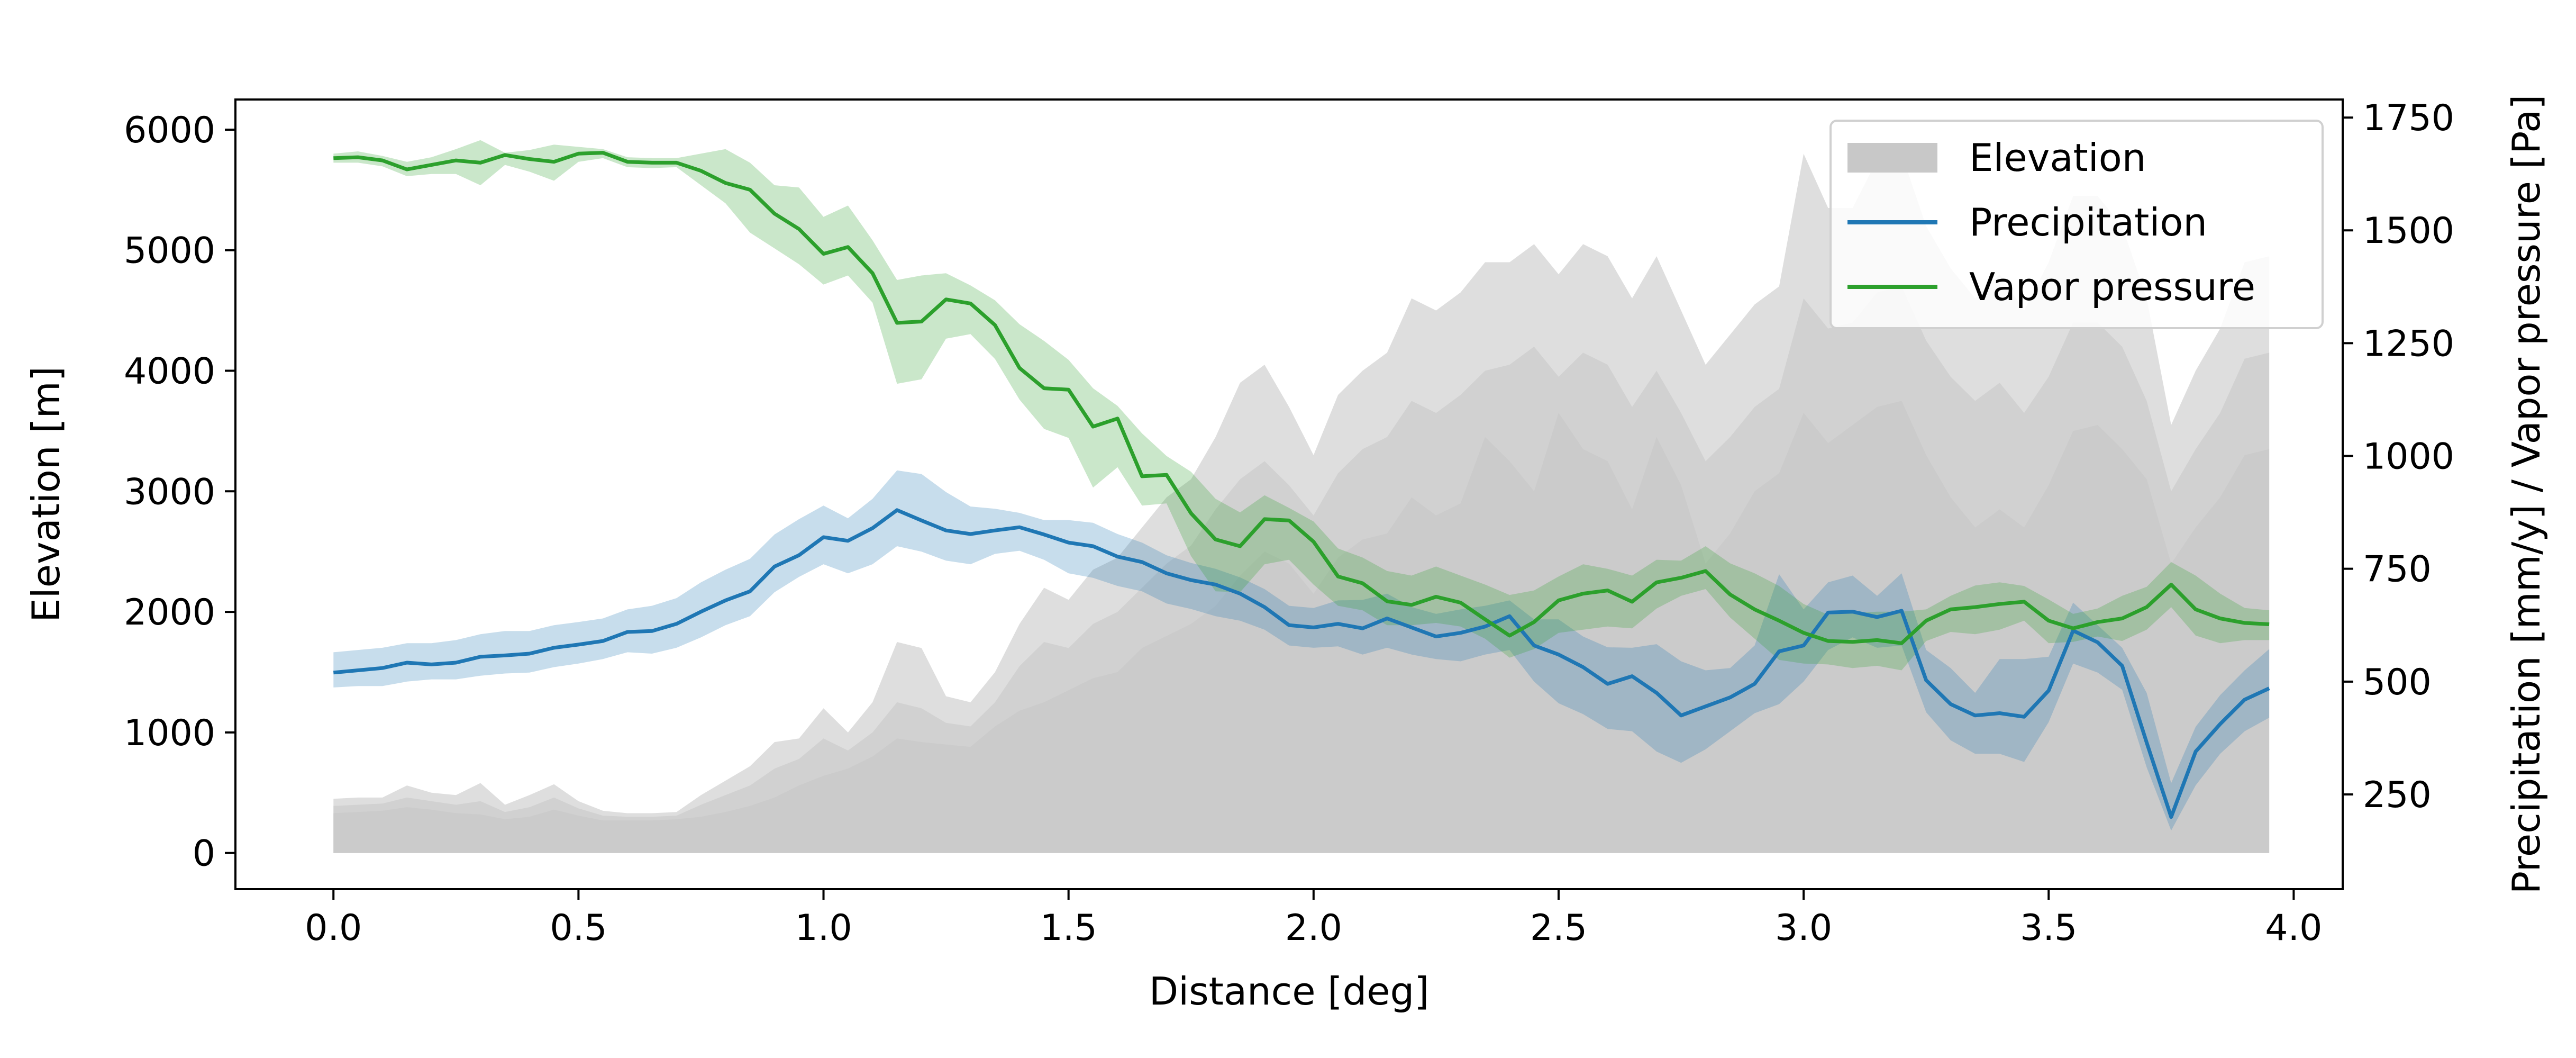 The image size is (2576, 1058). What do you see at coordinates (2088, 222) in the screenshot?
I see `legend-label: Precipitation` at bounding box center [2088, 222].